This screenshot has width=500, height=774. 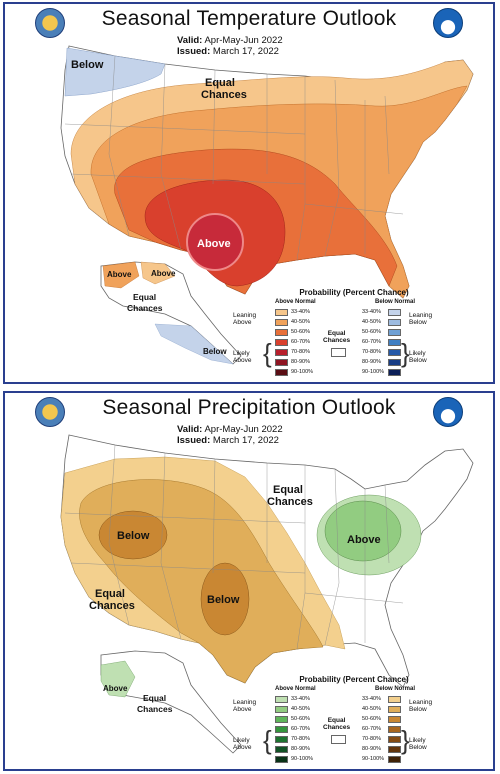 What do you see at coordinates (50, 23) in the screenshot?
I see `doc-seal-icon` at bounding box center [50, 23].